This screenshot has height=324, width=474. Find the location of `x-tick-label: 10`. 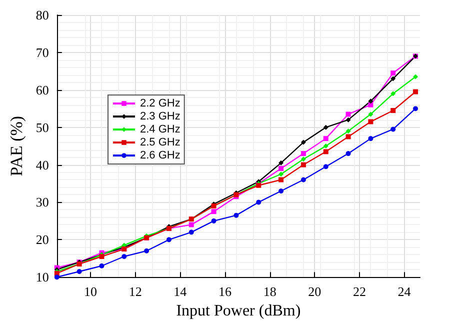

x-tick-label: 10 is located at coordinates (91, 292).